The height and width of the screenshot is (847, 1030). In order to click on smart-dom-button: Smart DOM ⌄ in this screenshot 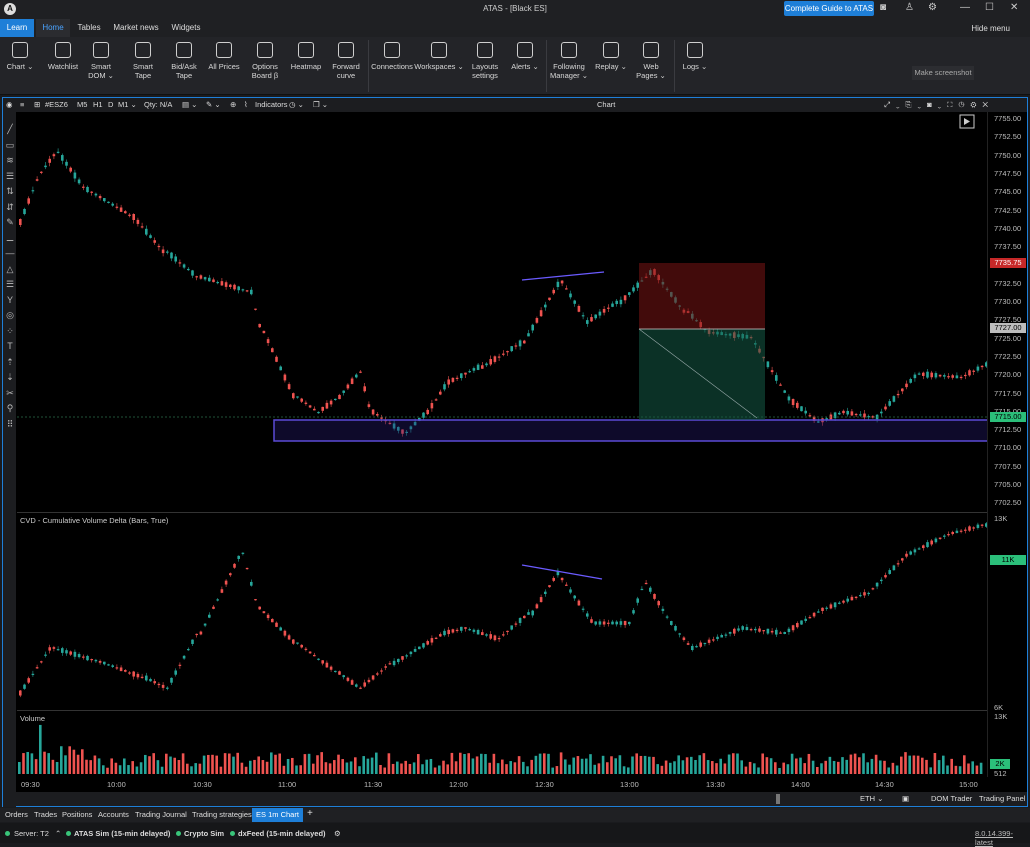, I will do `click(101, 65)`.